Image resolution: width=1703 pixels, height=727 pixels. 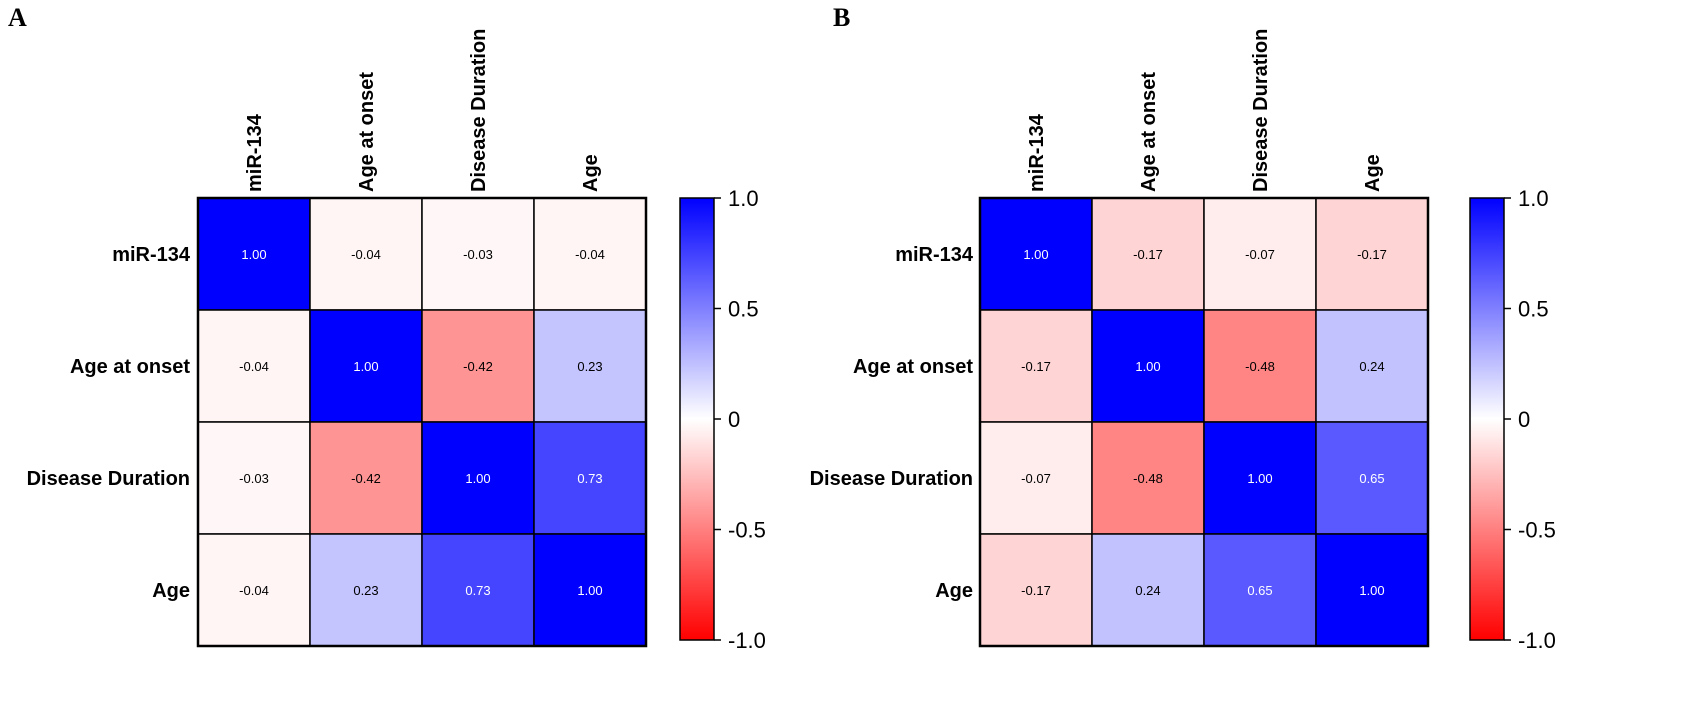 What do you see at coordinates (17, 17) in the screenshot?
I see `panel-label: A` at bounding box center [17, 17].